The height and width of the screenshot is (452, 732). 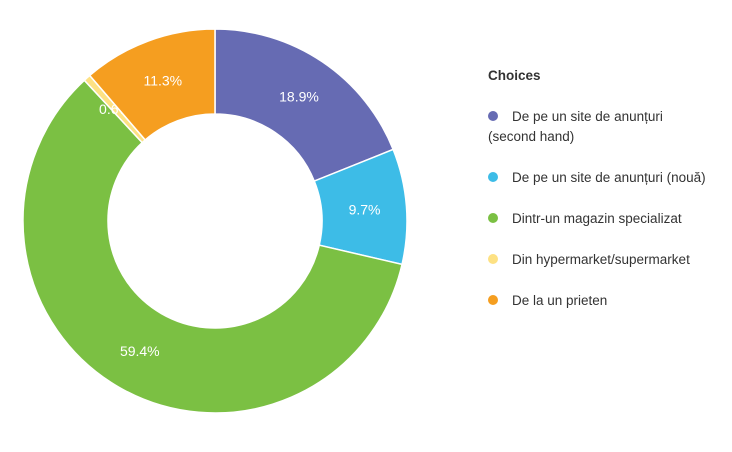 What do you see at coordinates (365, 209) in the screenshot?
I see `data-label: 9.7%` at bounding box center [365, 209].